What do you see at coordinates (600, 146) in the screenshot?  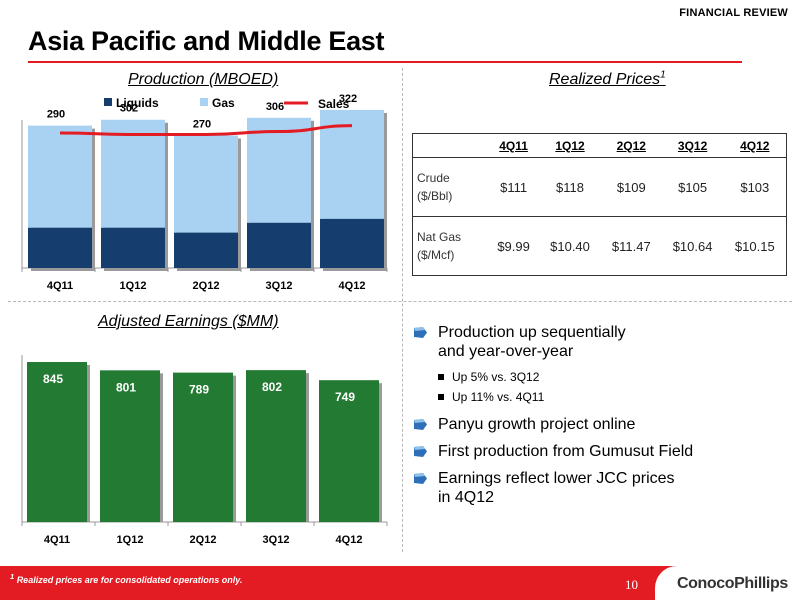 I see `prices-header-row: 4Q11 1Q12 2Q12 3Q12 4Q12` at bounding box center [600, 146].